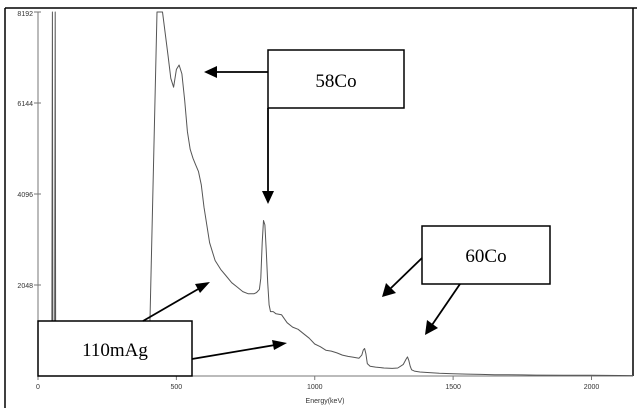 The width and height of the screenshot is (637, 408). Describe the element at coordinates (210, 72) in the screenshot. I see `arrowhead-58co-left` at that location.